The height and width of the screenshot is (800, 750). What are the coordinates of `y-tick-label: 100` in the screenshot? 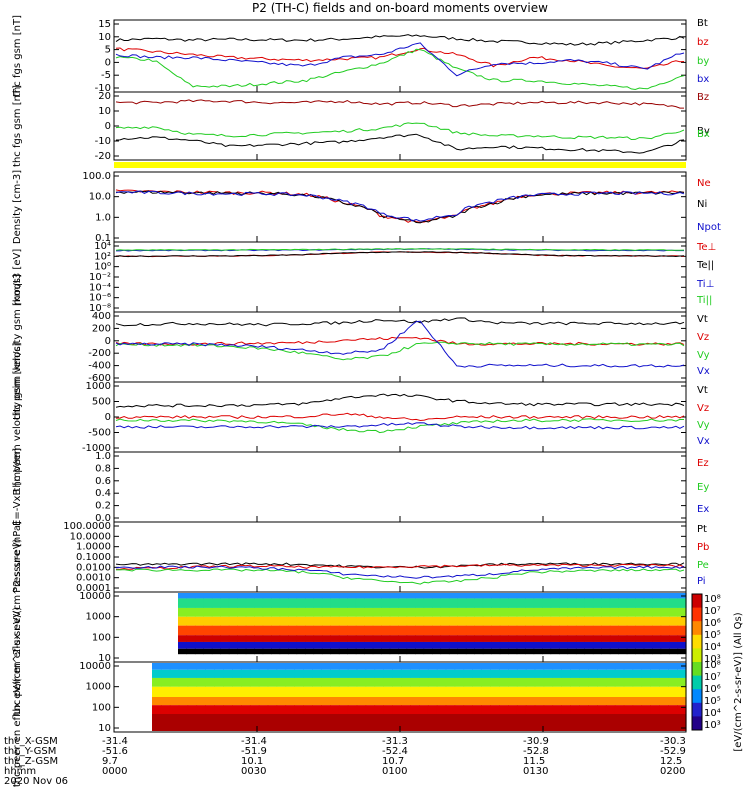 It's located at (101, 707).